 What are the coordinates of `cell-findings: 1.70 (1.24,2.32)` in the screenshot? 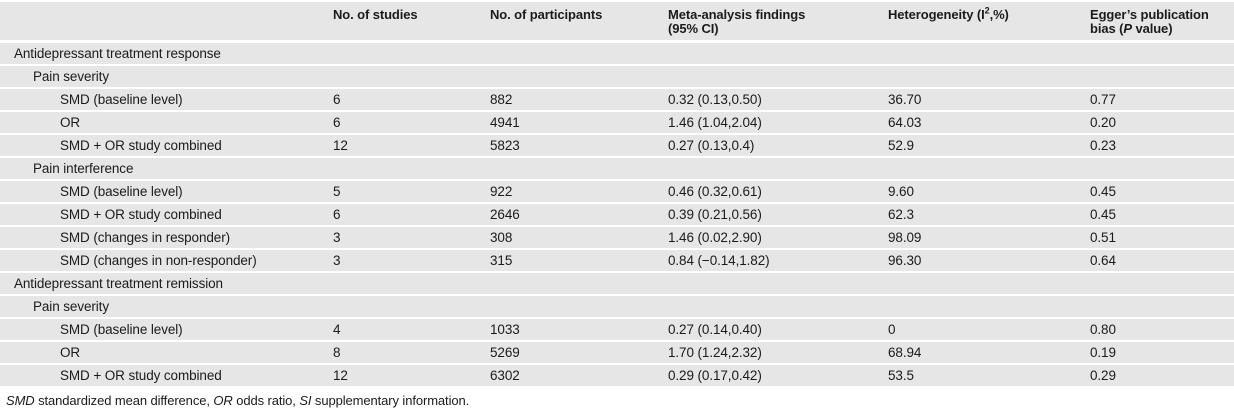 It's located at (715, 352).